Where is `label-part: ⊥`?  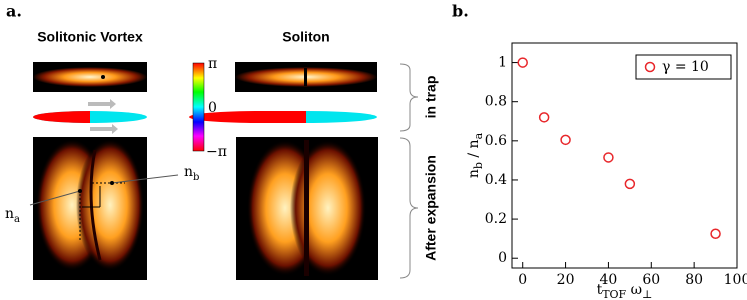 label-part: ⊥ is located at coordinates (647, 294).